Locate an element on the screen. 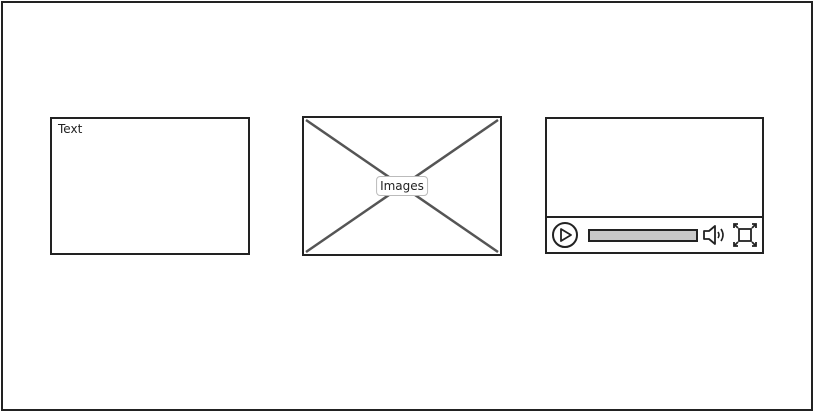  image-placeholder: Images is located at coordinates (402, 186).